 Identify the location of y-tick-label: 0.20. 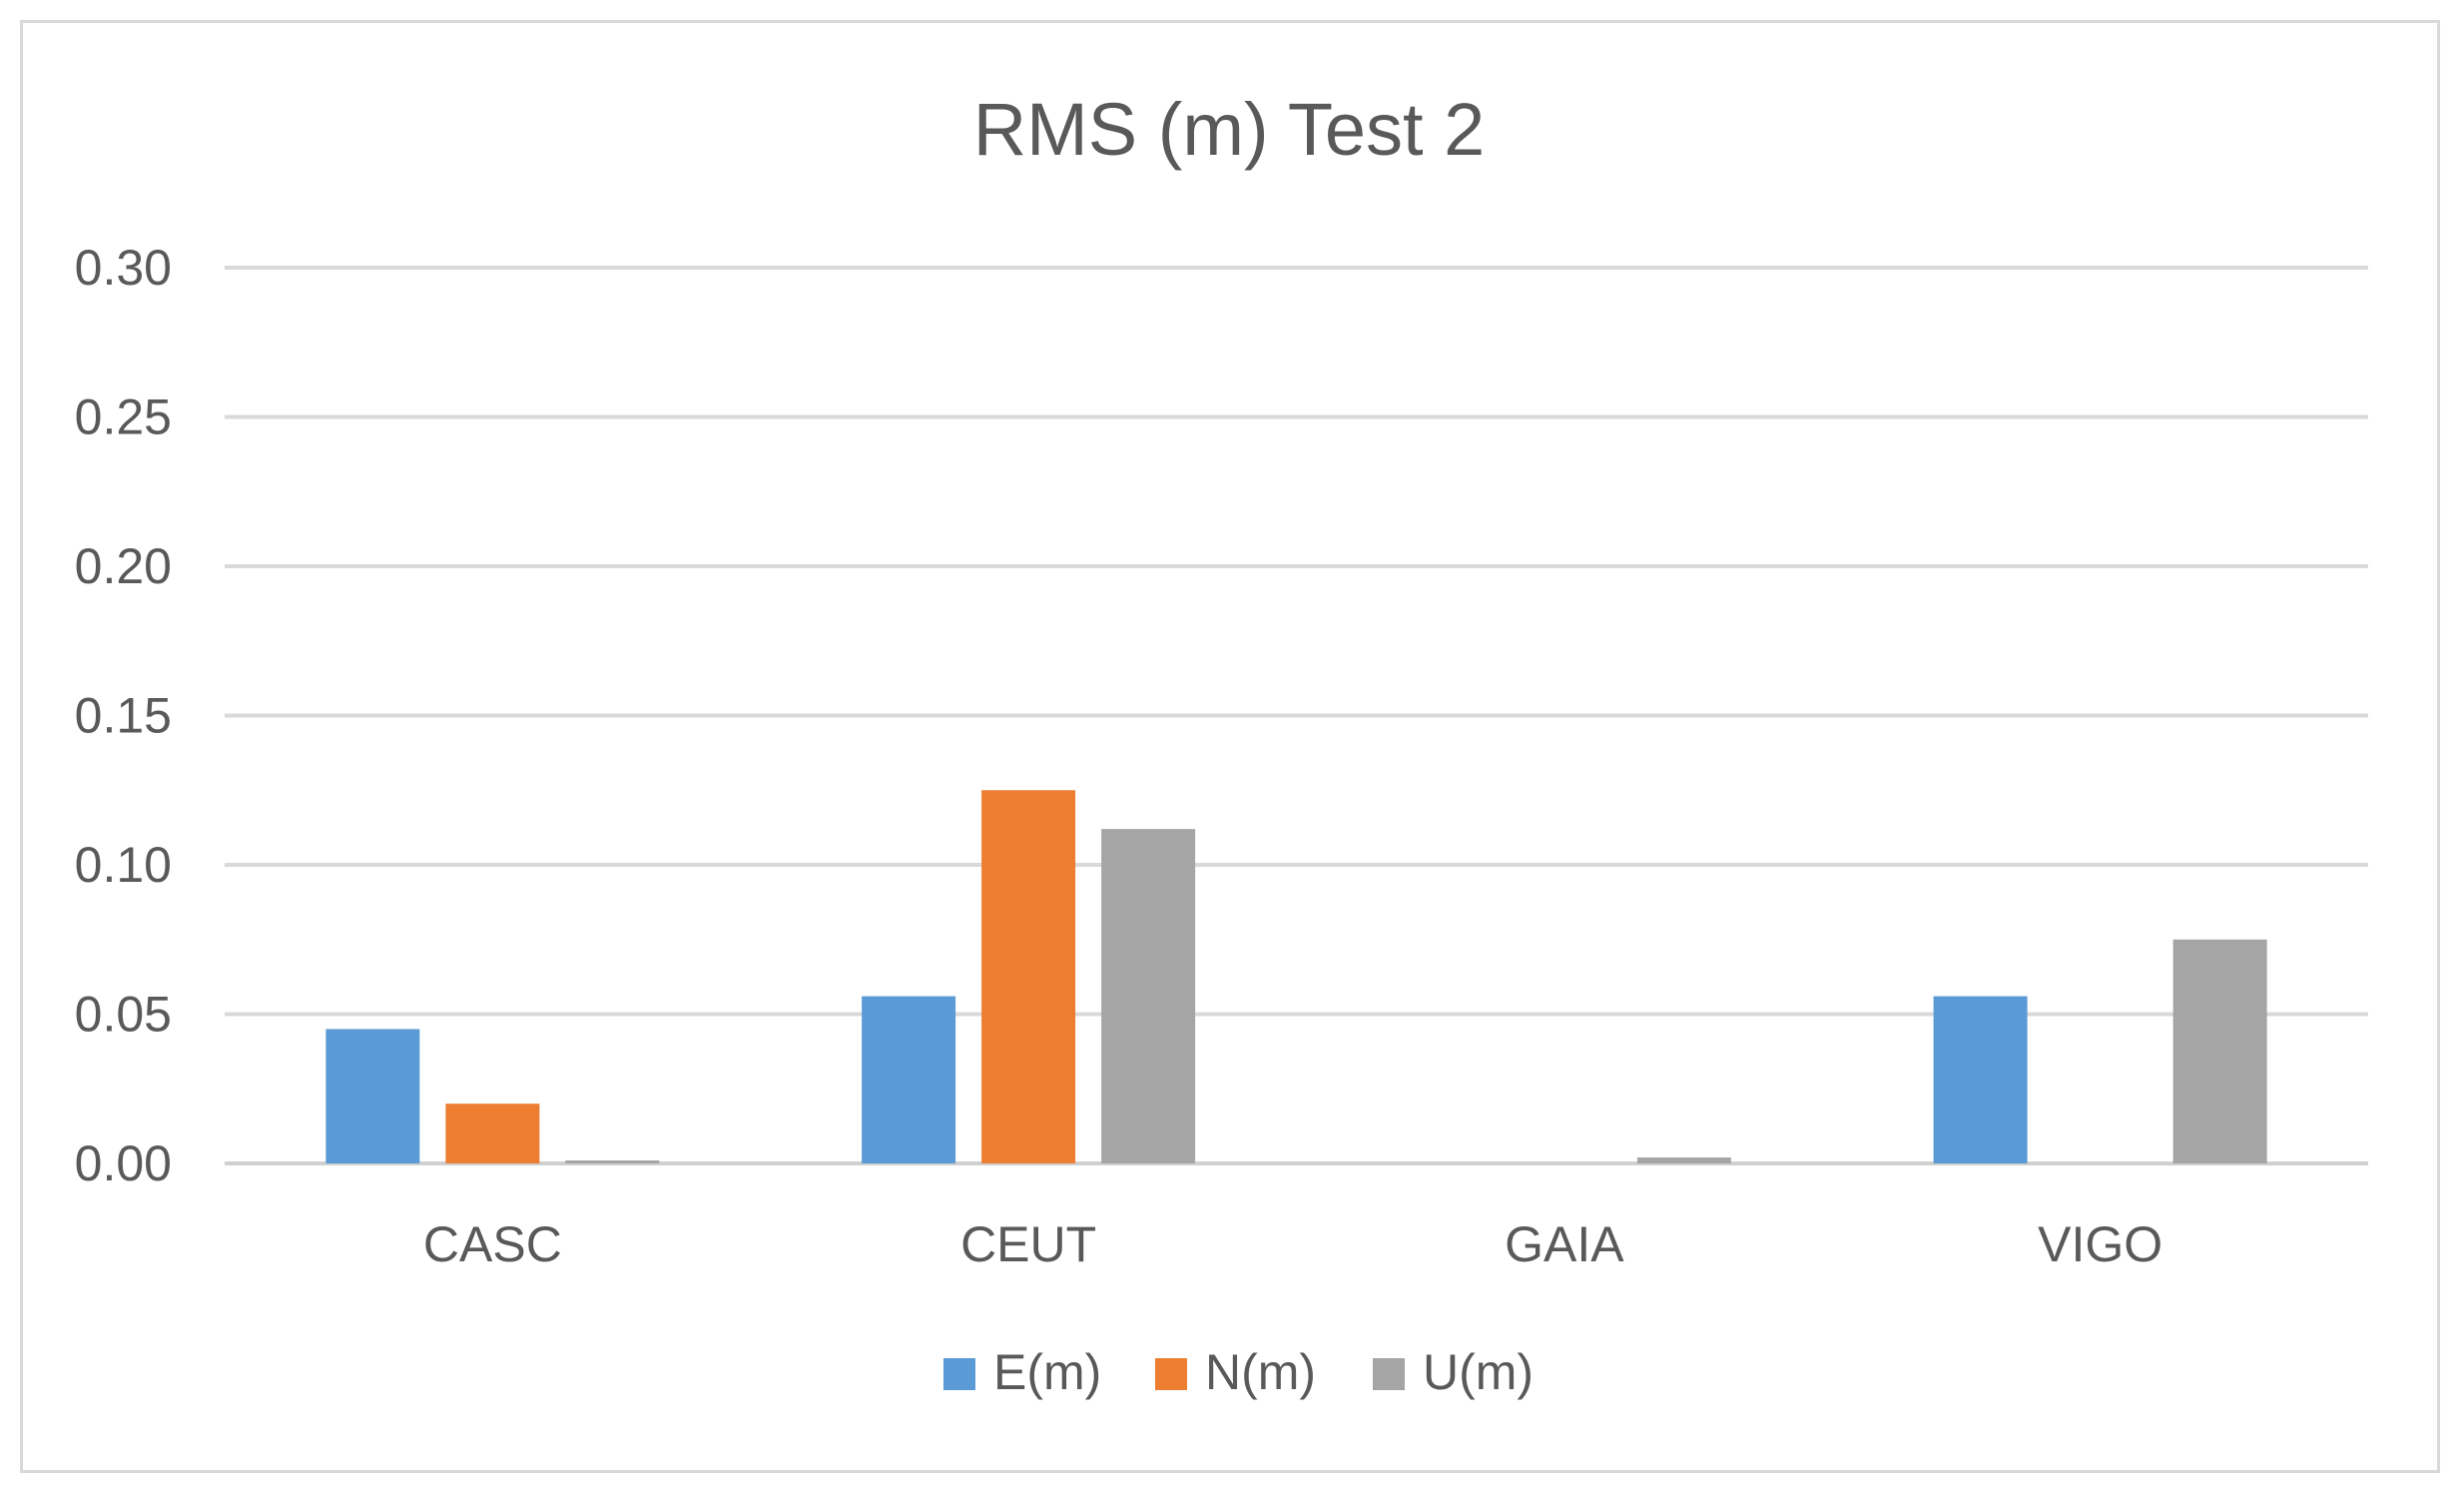
(123, 566).